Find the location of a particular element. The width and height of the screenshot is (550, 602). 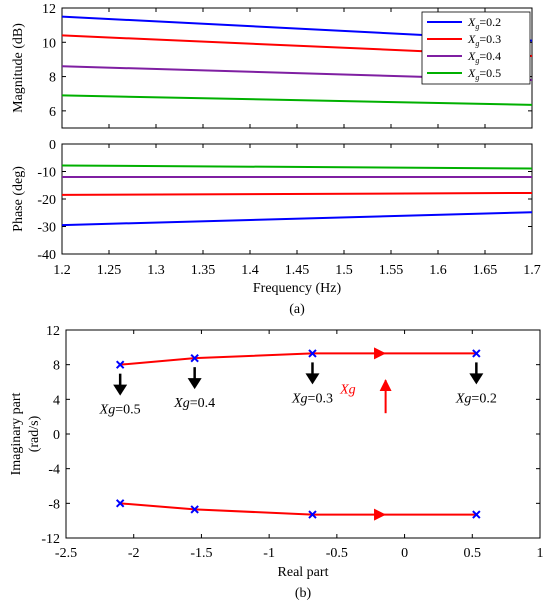

phase-xtick-label: 1.7 is located at coordinates (532, 270).